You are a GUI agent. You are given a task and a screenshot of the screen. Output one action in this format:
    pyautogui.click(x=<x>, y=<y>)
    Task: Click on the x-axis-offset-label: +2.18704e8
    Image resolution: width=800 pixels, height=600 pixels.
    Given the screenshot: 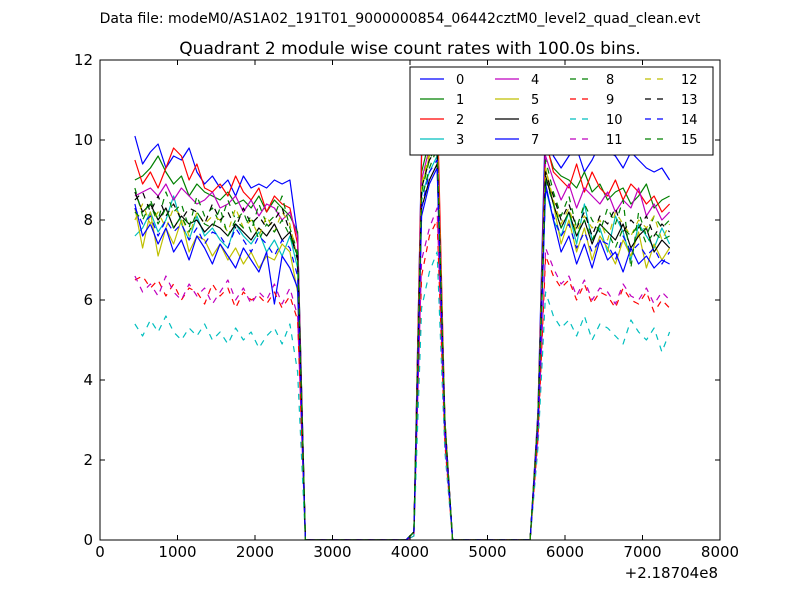 What is the action you would take?
    pyautogui.click(x=671, y=573)
    